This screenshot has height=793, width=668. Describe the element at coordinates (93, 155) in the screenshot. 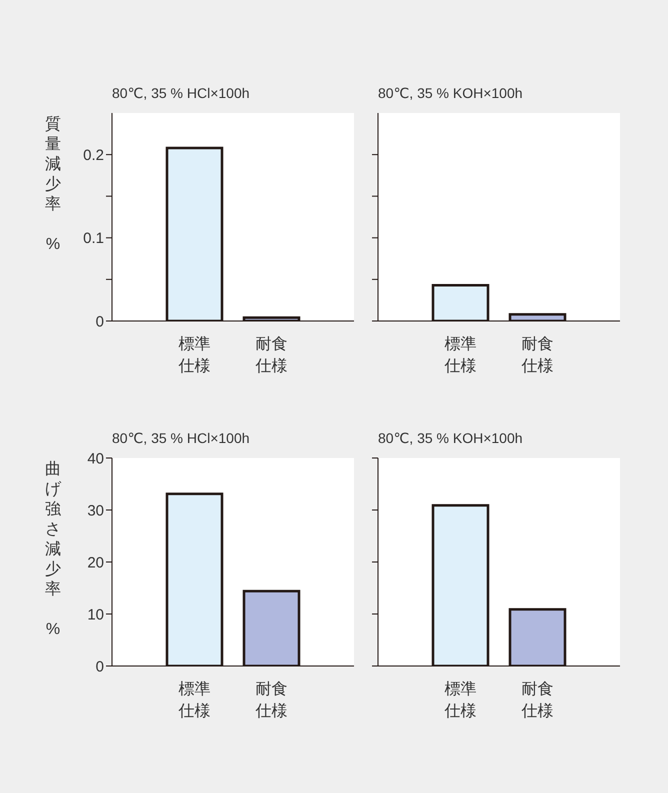

I see `y-tick-label: 0.2` at that location.